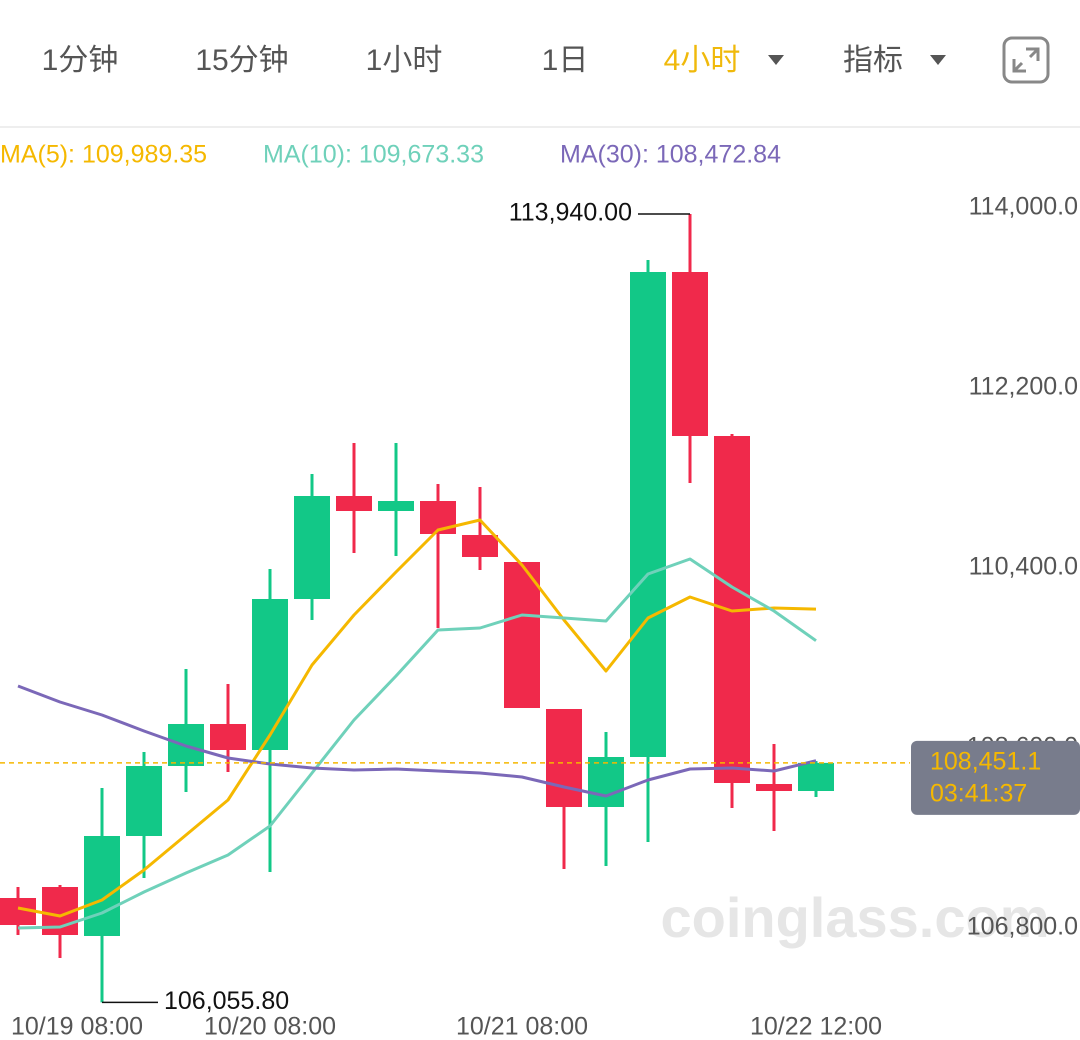 This screenshot has width=1080, height=1040. I want to click on price-label: 108,451.1, so click(985, 761).